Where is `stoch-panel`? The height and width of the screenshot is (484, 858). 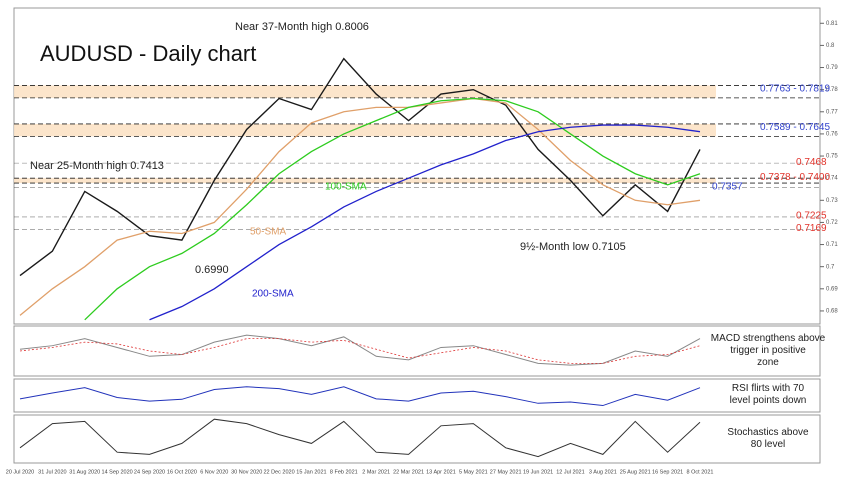
stoch-panel is located at coordinates (417, 439).